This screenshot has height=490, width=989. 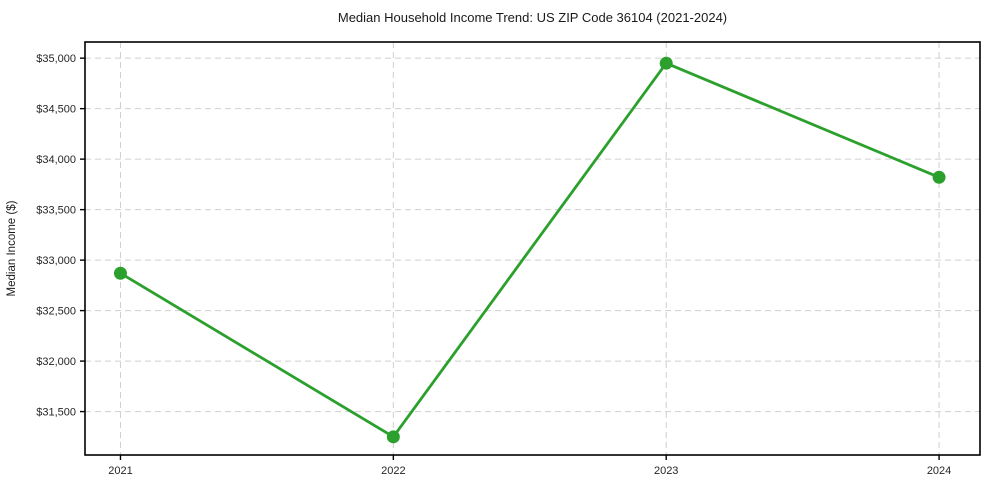 What do you see at coordinates (56, 362) in the screenshot?
I see `y-tick-label: $32,000` at bounding box center [56, 362].